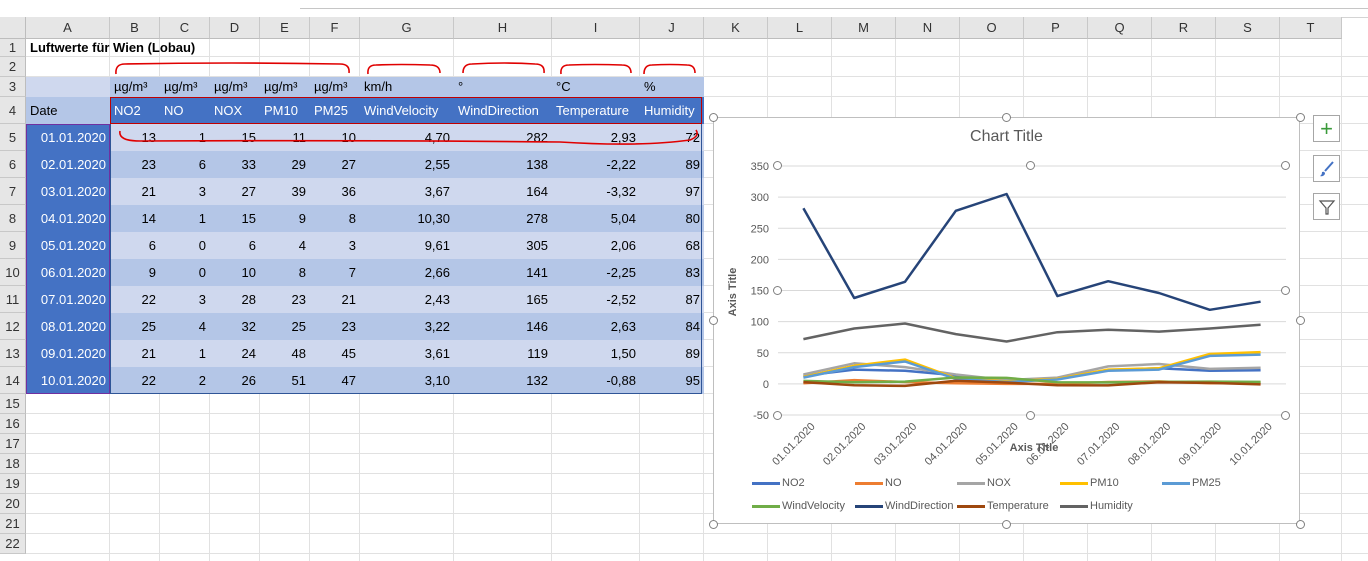 The width and height of the screenshot is (1368, 561). Describe the element at coordinates (800, 28) in the screenshot. I see `column-header-l: L` at that location.